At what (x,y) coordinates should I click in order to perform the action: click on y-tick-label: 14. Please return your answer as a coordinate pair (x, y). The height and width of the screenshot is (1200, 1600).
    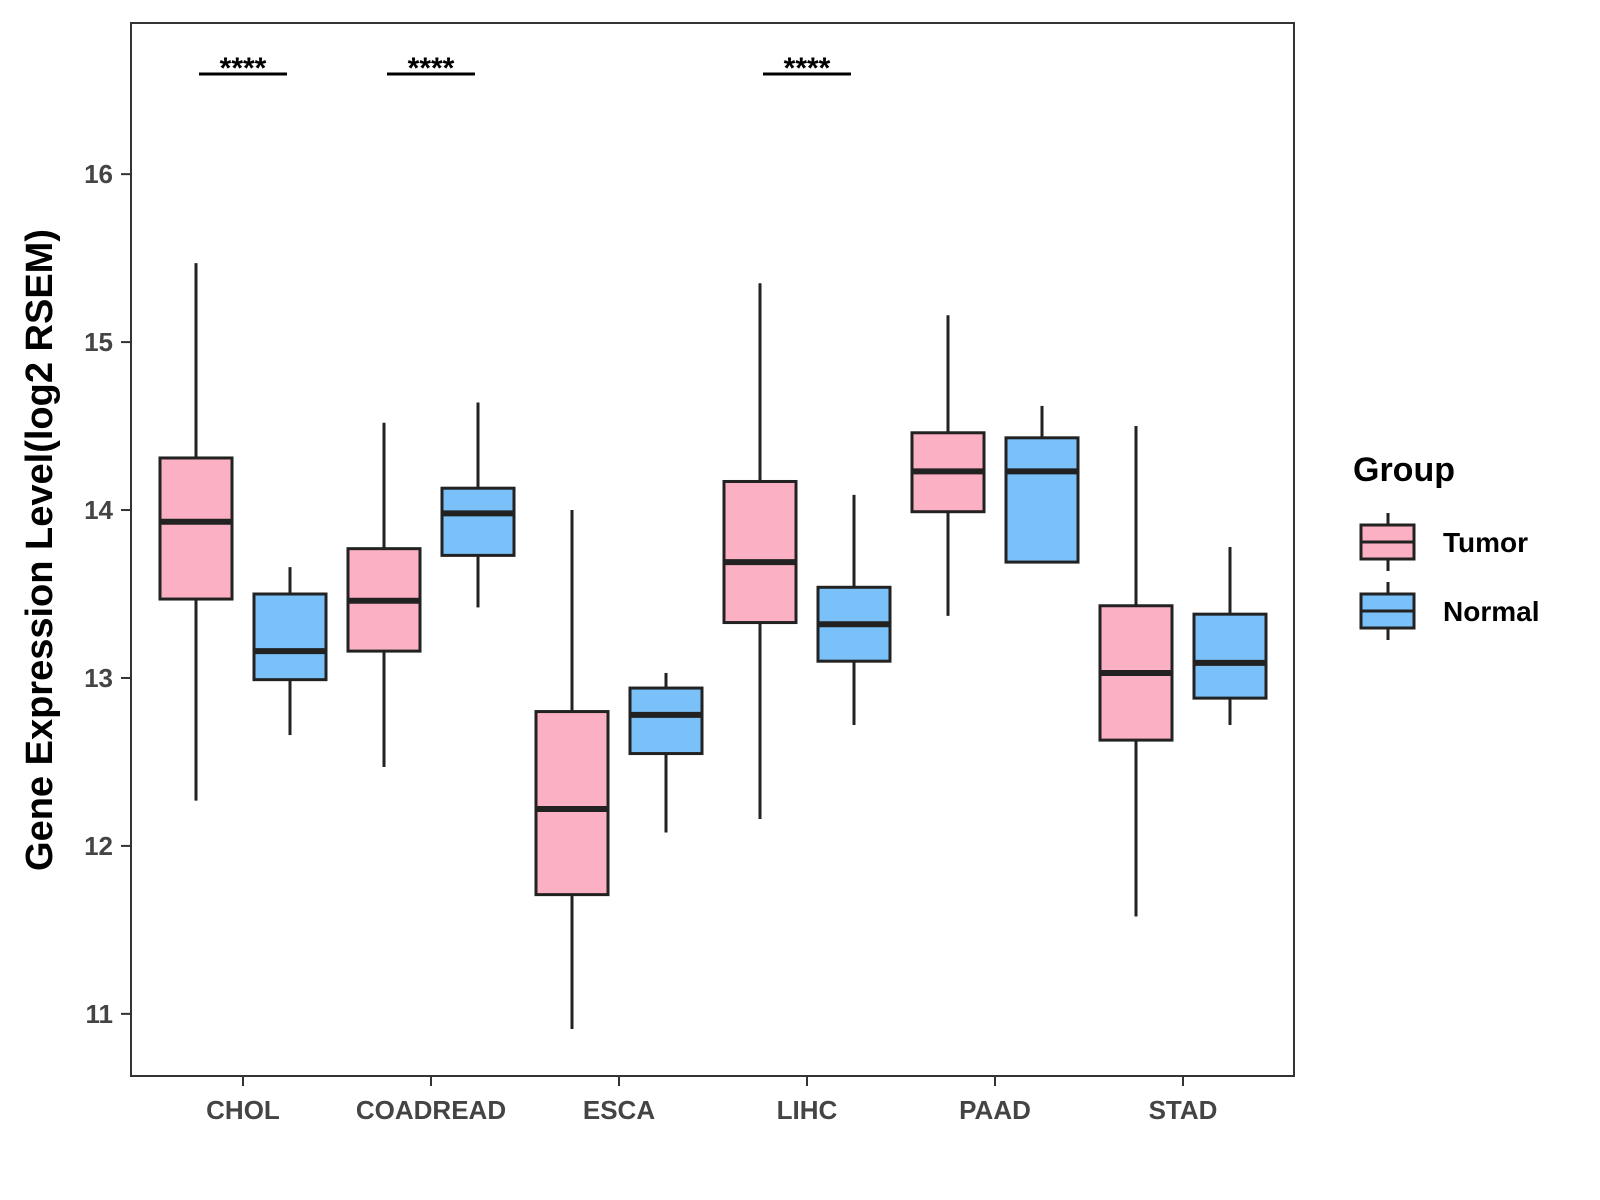
    Looking at the image, I should click on (98, 510).